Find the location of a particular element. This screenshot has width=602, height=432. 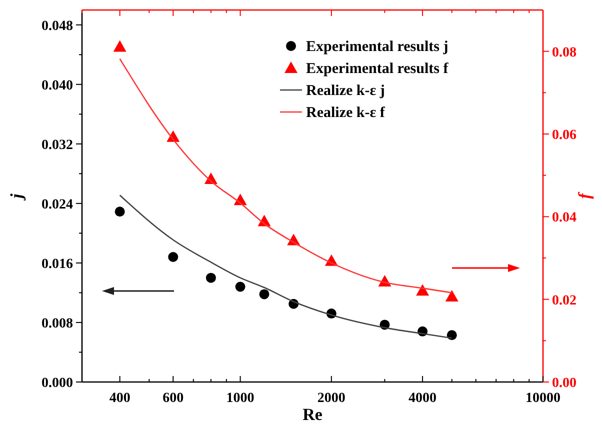

x-tick-label: 600 is located at coordinates (173, 398).